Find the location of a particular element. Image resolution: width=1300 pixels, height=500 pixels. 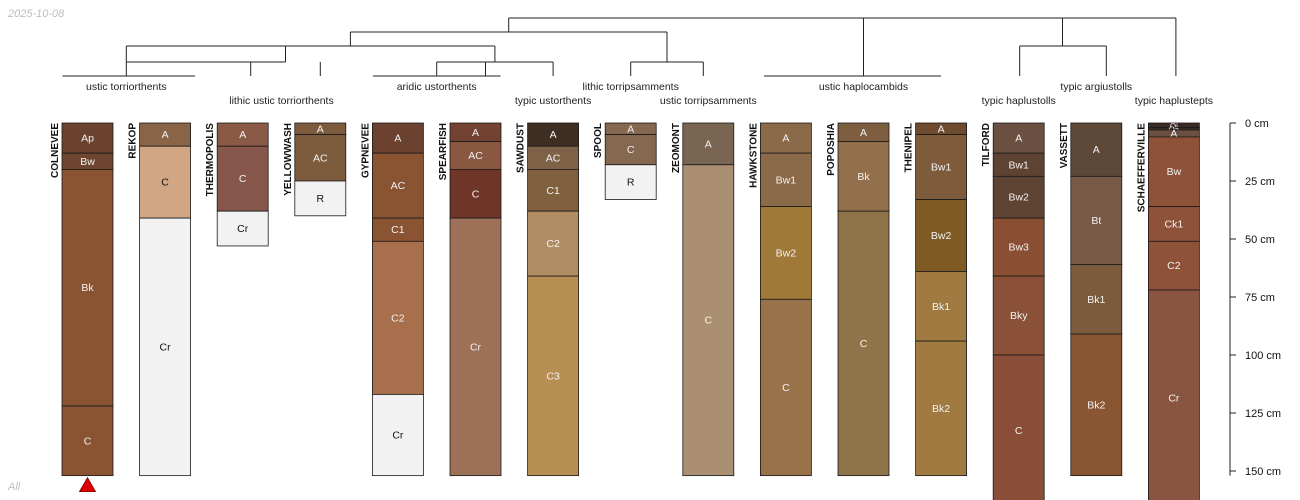

horizon-hawkstone-bw1 is located at coordinates (786, 179).